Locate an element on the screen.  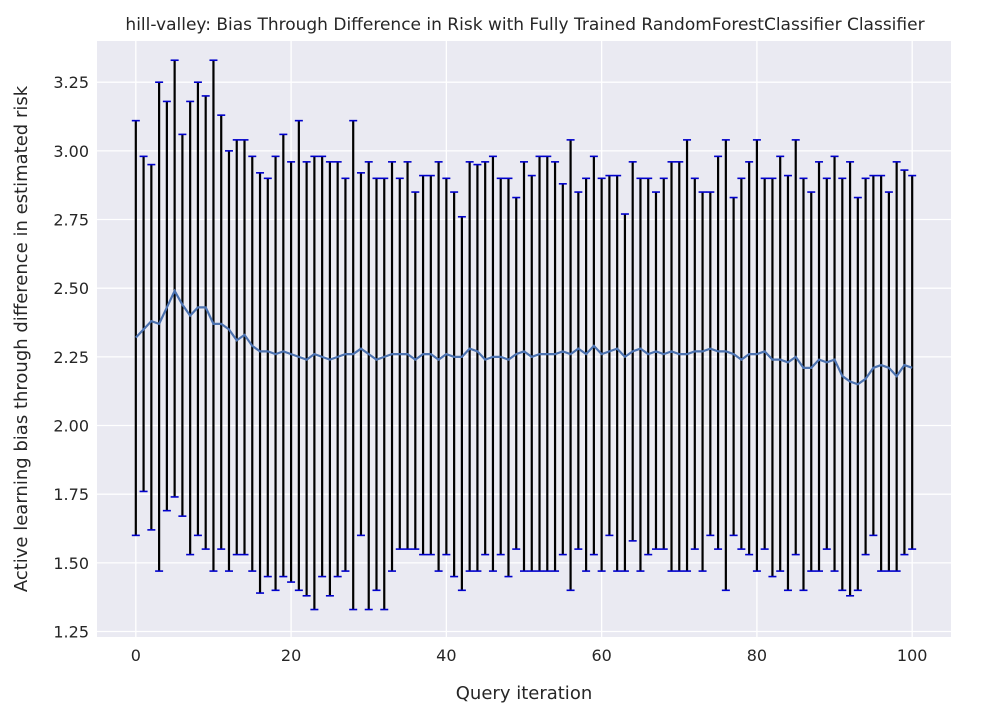
y-tick-label: 2.00 is located at coordinates (71, 426).